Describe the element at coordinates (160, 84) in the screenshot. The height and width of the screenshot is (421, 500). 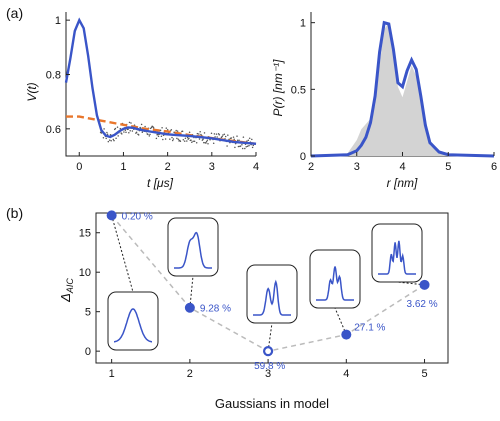
I see `axes-signal` at that location.